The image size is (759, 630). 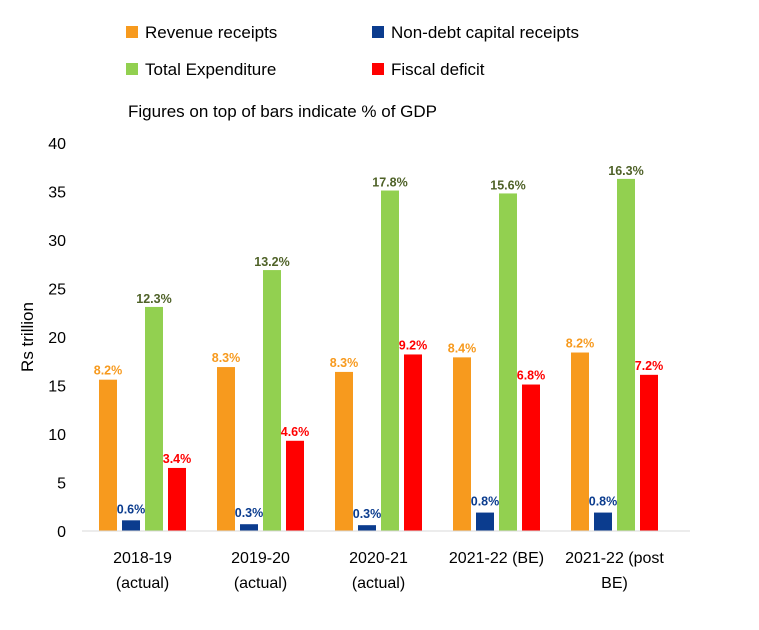 What do you see at coordinates (389, 183) in the screenshot?
I see `data-label: 17.8%` at bounding box center [389, 183].